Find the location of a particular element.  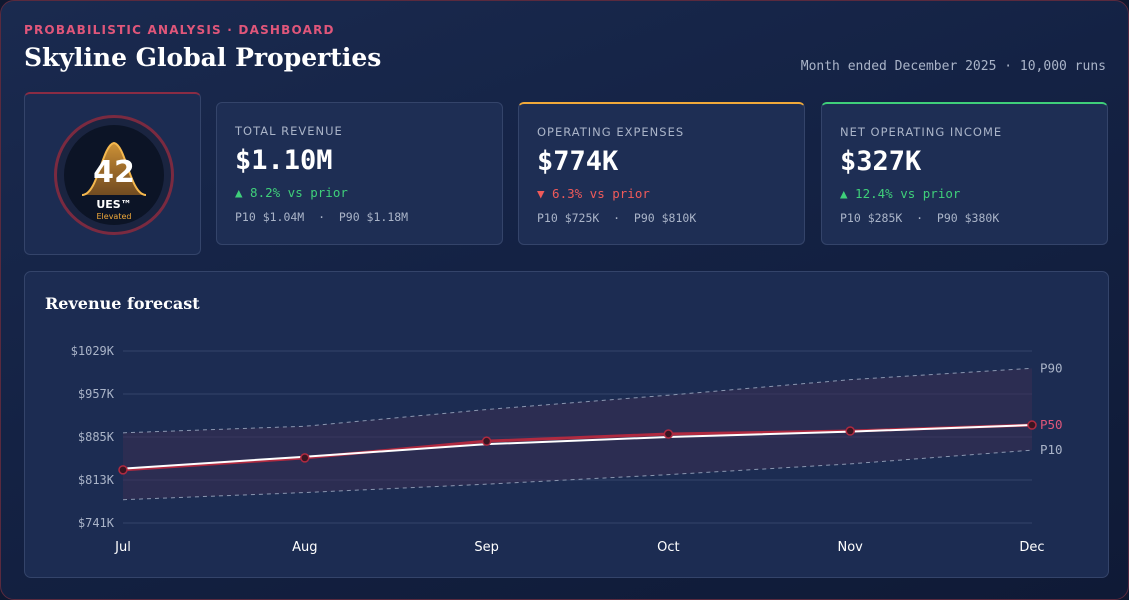

kpi-delta: ▼ 6.3% vs prior is located at coordinates (593, 193).